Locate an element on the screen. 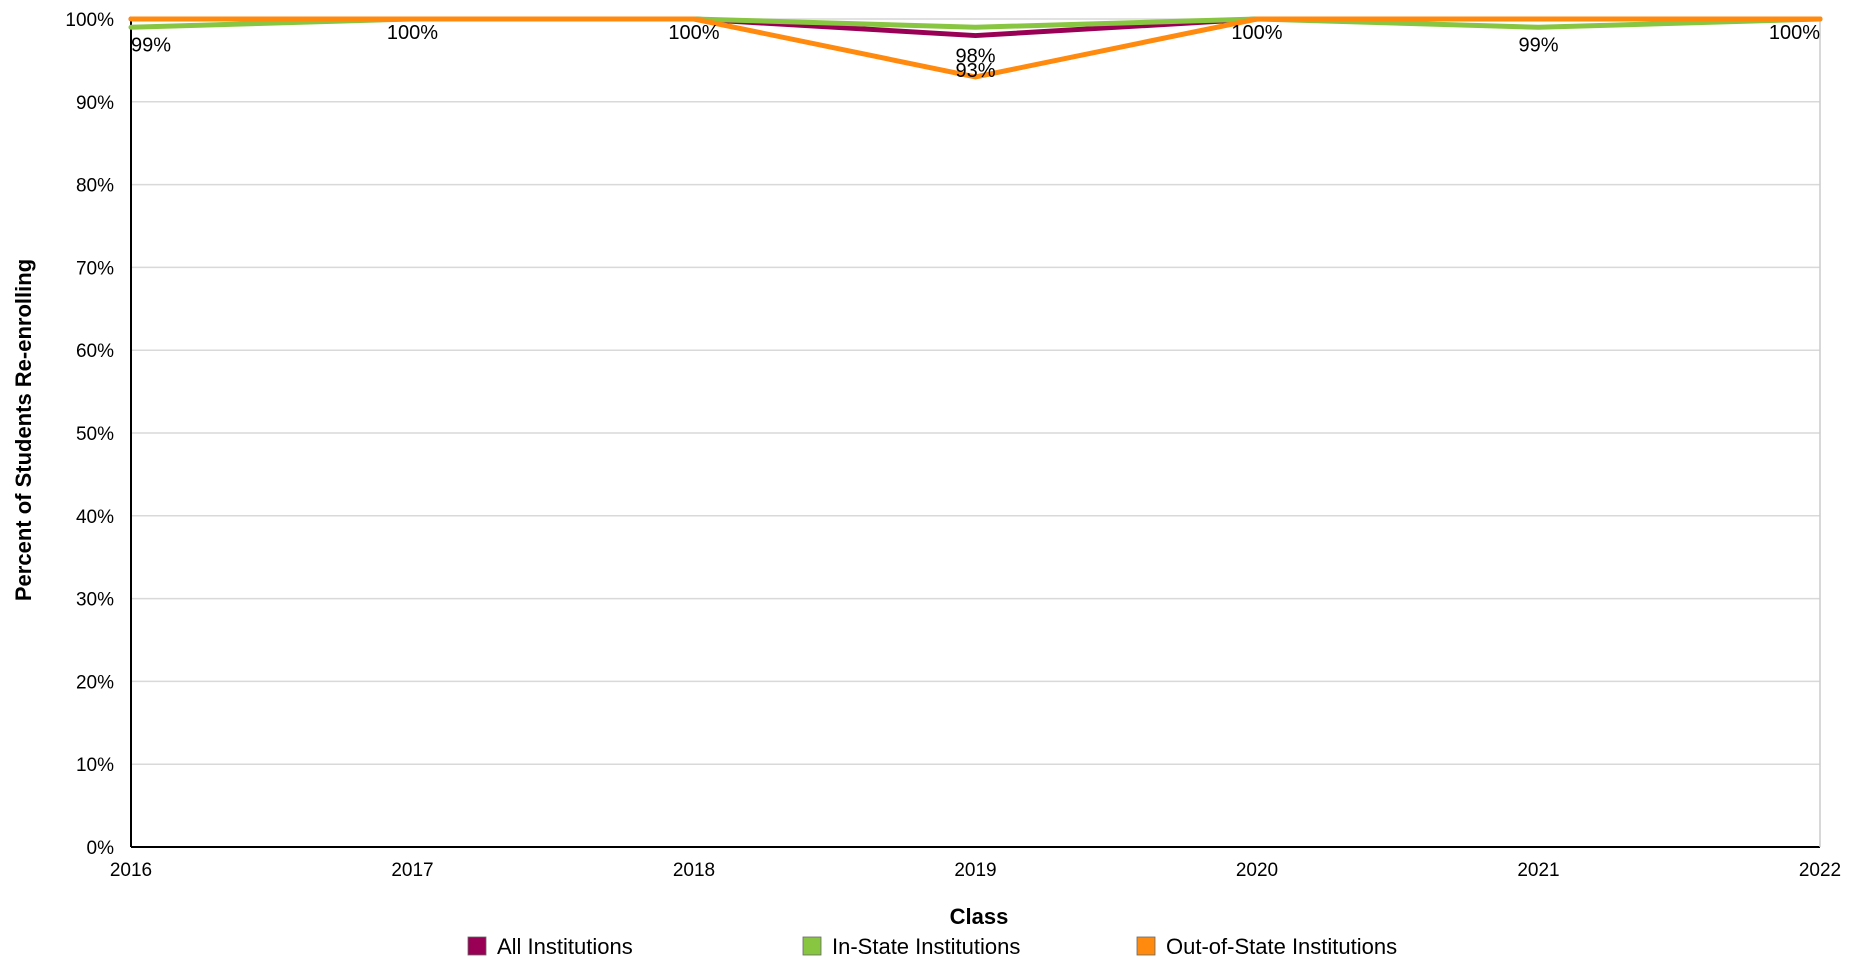 This screenshot has height=966, width=1850. x-axis-title: Class is located at coordinates (979, 916).